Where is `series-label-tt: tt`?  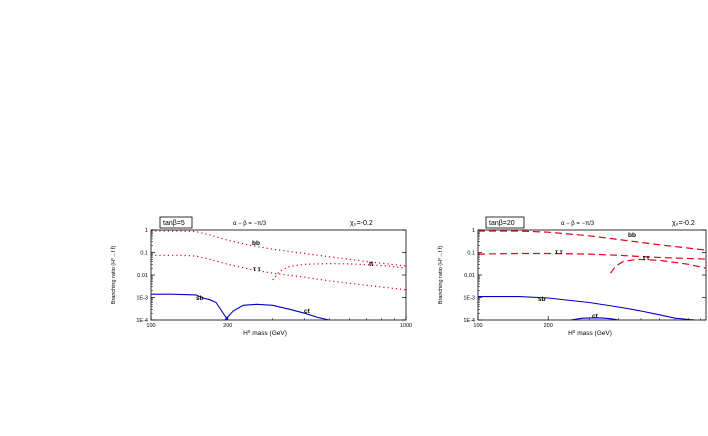 series-label-tt: tt is located at coordinates (371, 264).